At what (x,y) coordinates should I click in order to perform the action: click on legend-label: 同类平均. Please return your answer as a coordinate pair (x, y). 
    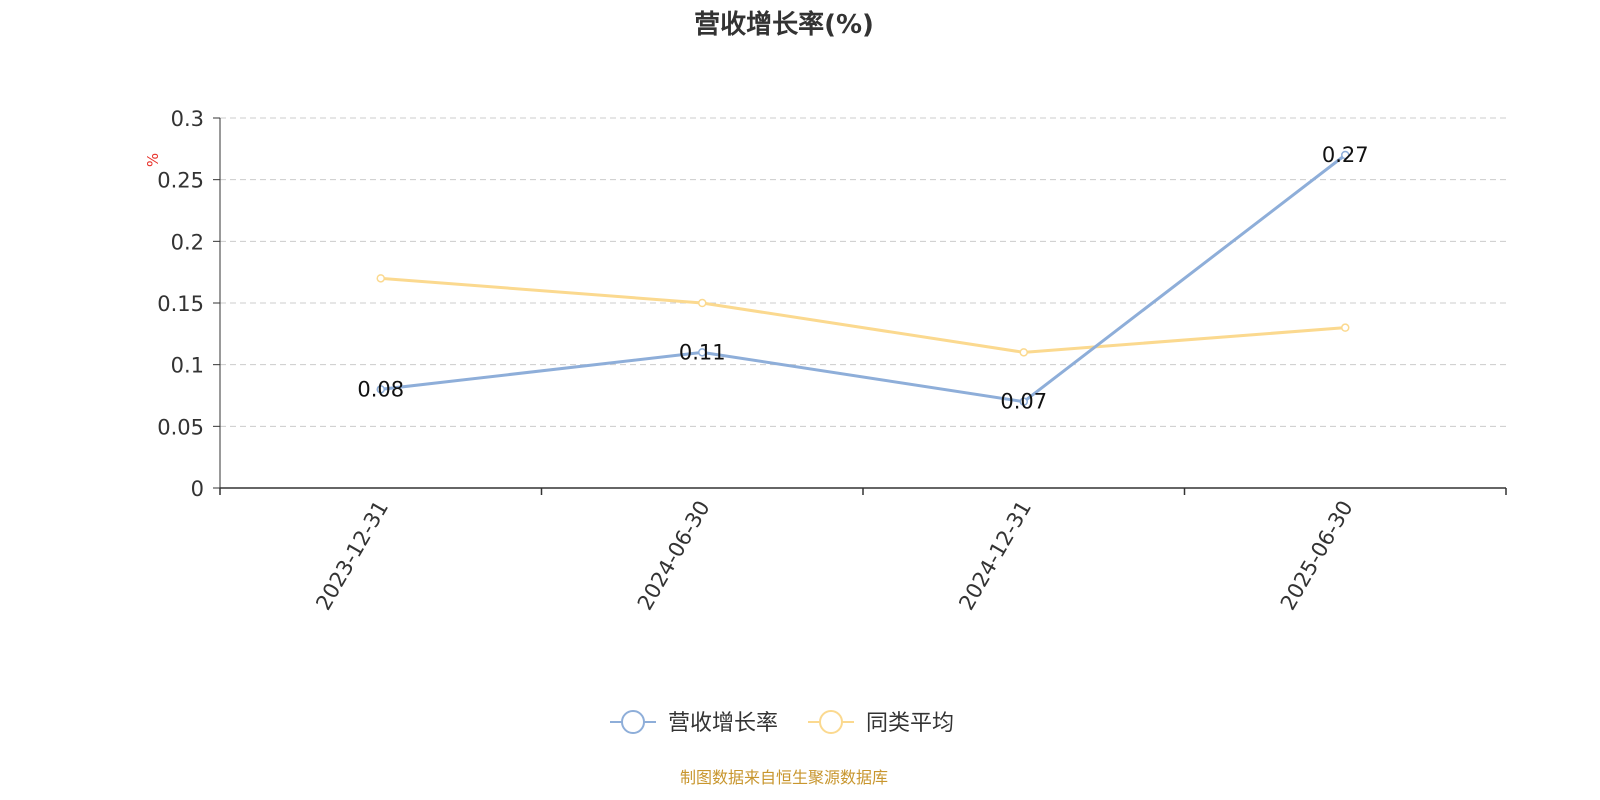
    Looking at the image, I should click on (910, 723).